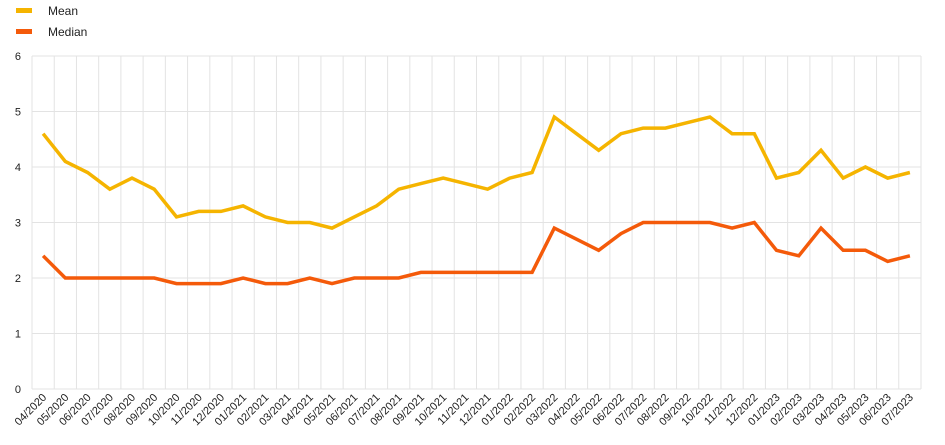  Describe the element at coordinates (18, 113) in the screenshot. I see `y-tick-label: 5` at that location.